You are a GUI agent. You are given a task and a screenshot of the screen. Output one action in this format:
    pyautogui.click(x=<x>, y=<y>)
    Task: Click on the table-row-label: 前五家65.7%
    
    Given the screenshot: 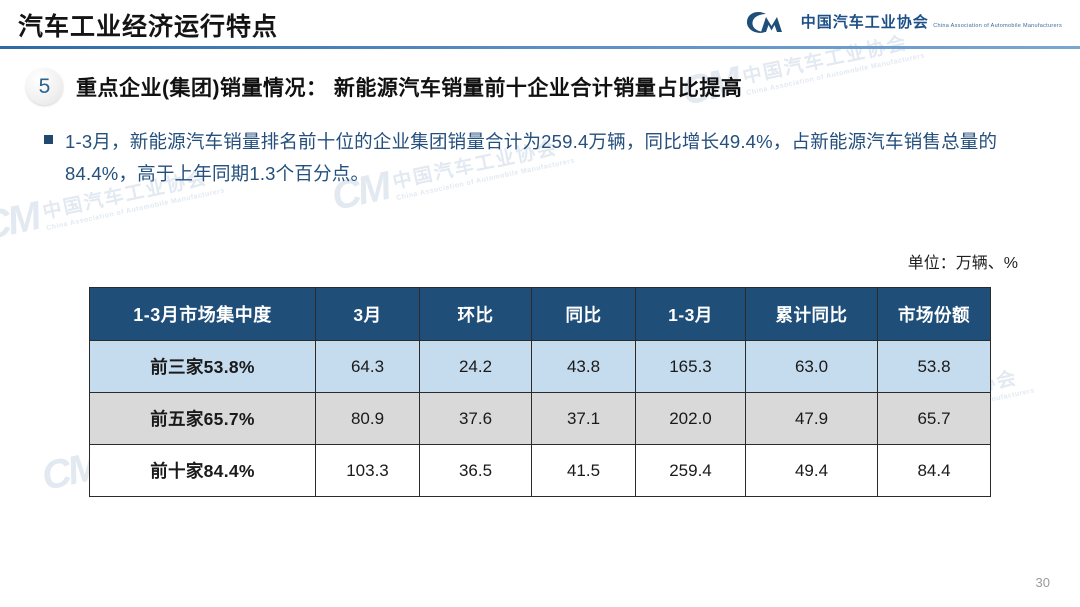 What is the action you would take?
    pyautogui.click(x=202, y=418)
    